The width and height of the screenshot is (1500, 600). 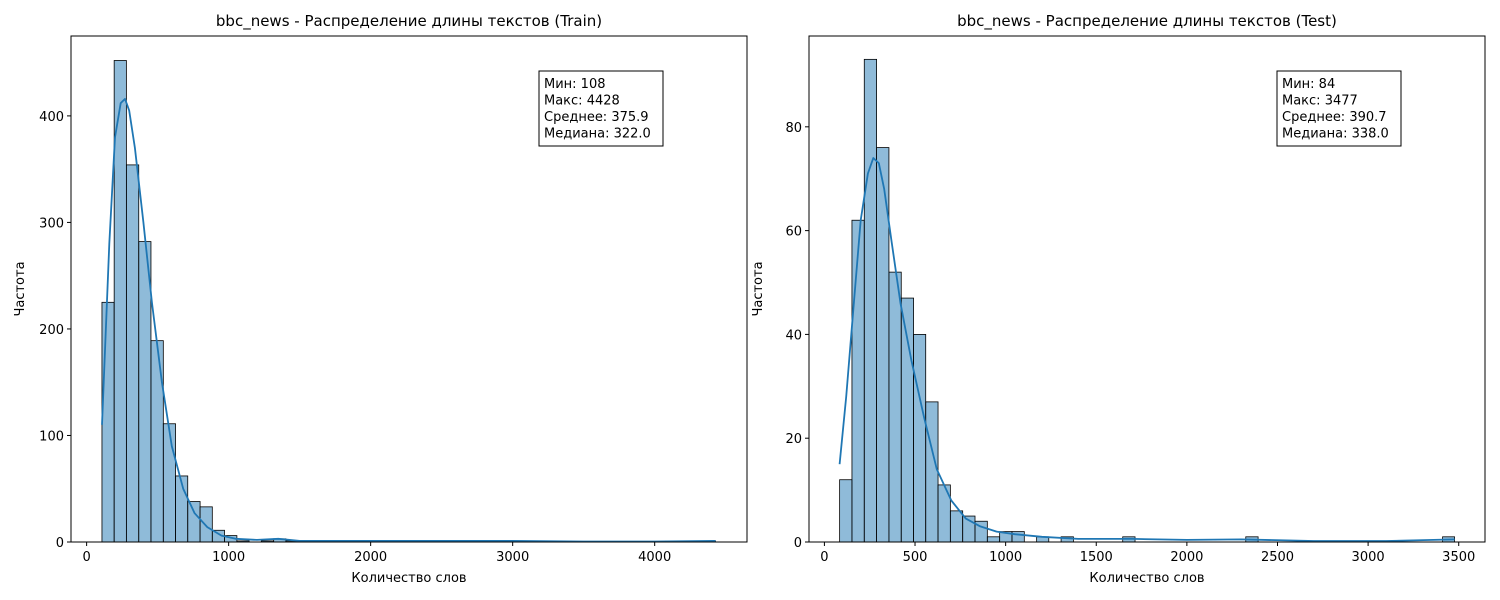 What do you see at coordinates (597, 134) in the screenshot?
I see `stats-line: Медиана: 322.0` at bounding box center [597, 134].